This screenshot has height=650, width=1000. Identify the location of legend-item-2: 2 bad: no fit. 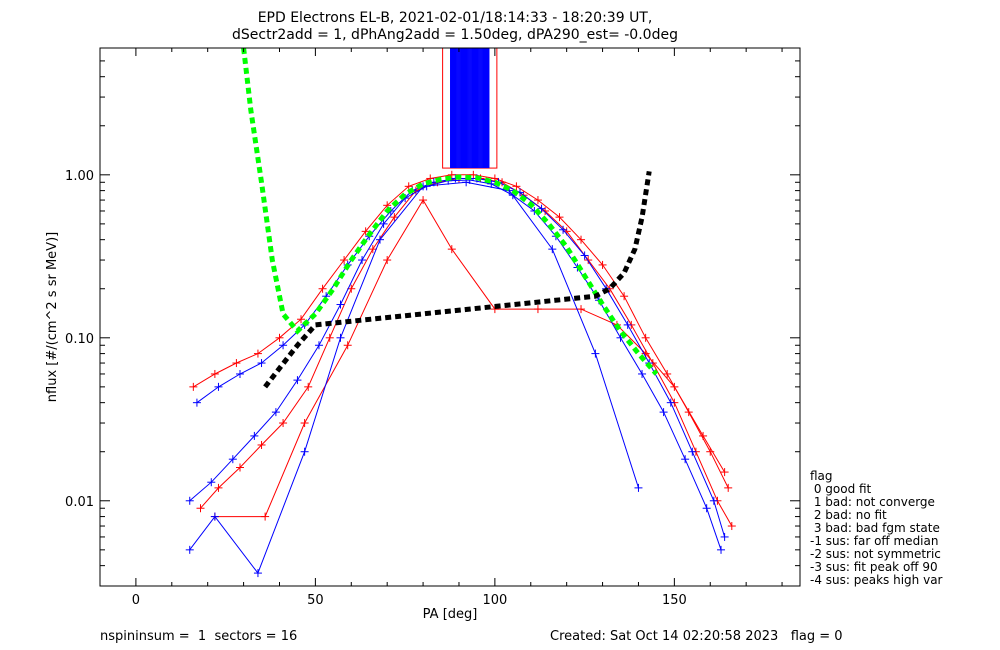
(848, 515).